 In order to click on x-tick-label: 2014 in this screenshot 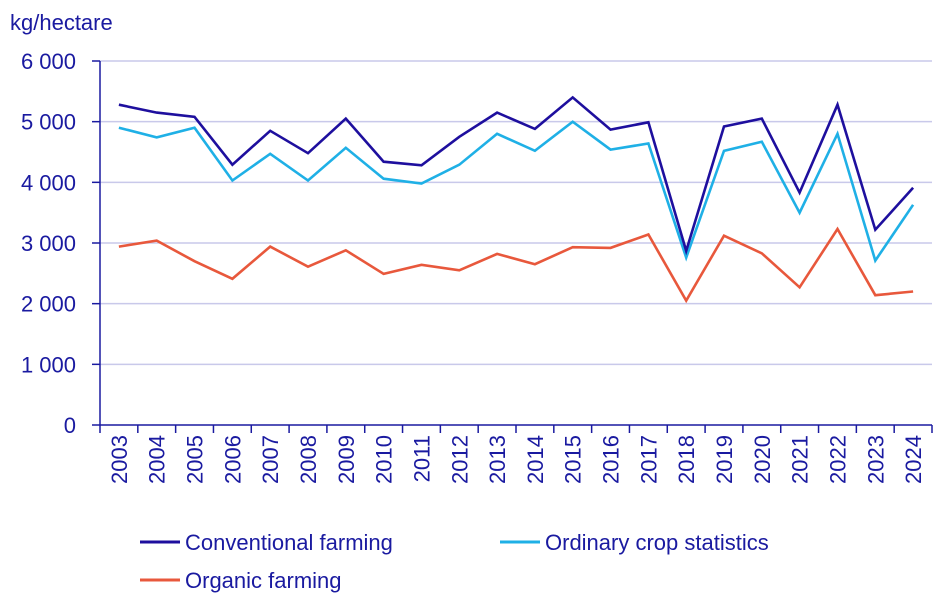, I will do `click(535, 459)`.